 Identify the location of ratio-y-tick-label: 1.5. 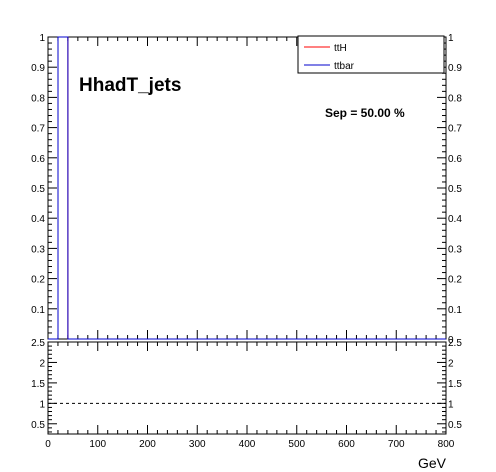
(38, 384).